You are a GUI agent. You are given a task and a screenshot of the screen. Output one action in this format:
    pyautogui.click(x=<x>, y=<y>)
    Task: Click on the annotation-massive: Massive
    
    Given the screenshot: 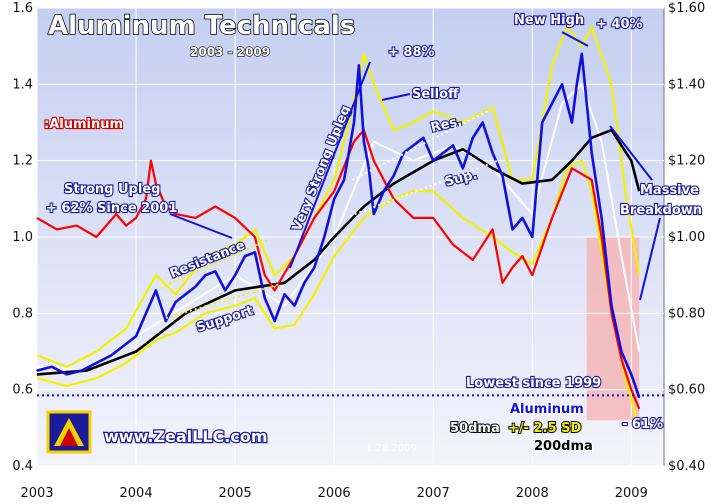 What is the action you would take?
    pyautogui.click(x=669, y=190)
    